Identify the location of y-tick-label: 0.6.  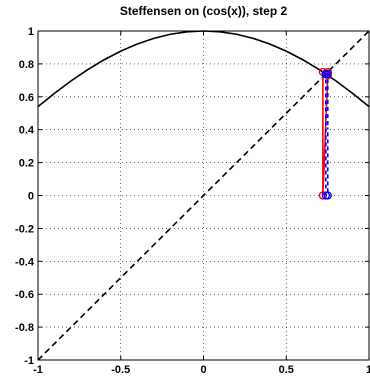
(26, 98).